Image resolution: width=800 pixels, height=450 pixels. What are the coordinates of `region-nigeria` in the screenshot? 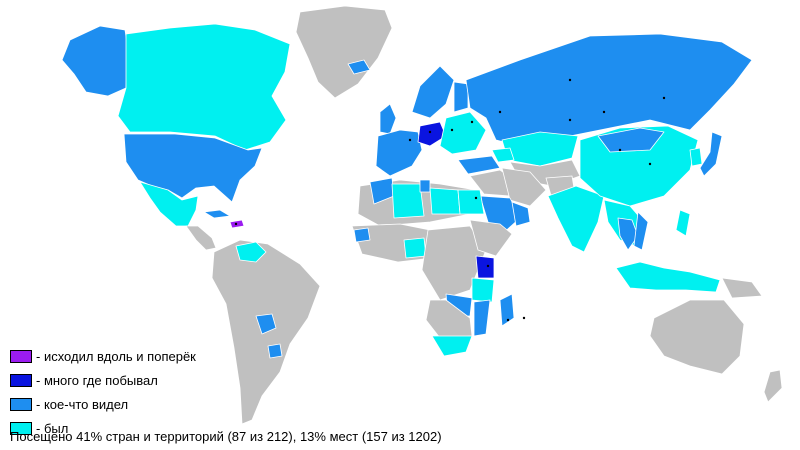 It's located at (415, 248).